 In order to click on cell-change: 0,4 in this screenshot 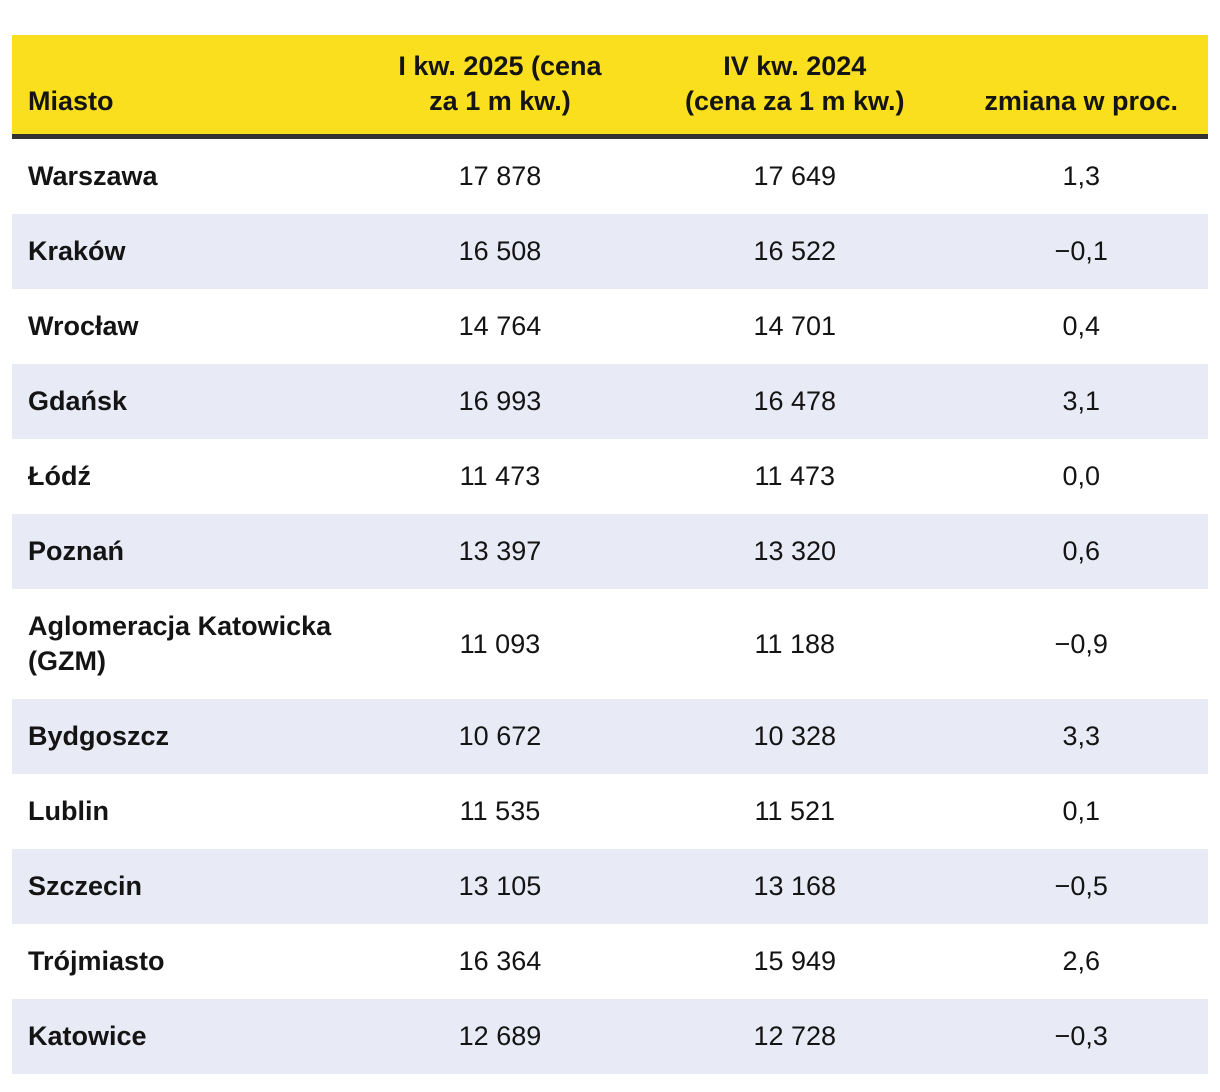, I will do `click(1081, 326)`.